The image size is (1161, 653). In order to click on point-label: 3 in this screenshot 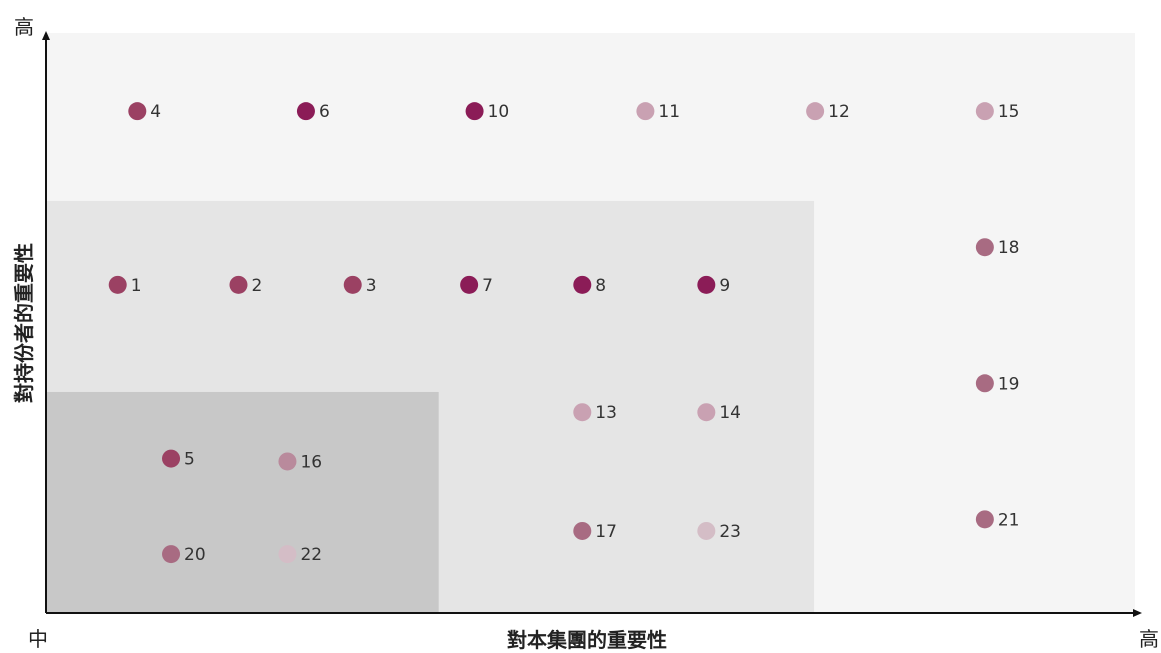, I will do `click(371, 286)`.